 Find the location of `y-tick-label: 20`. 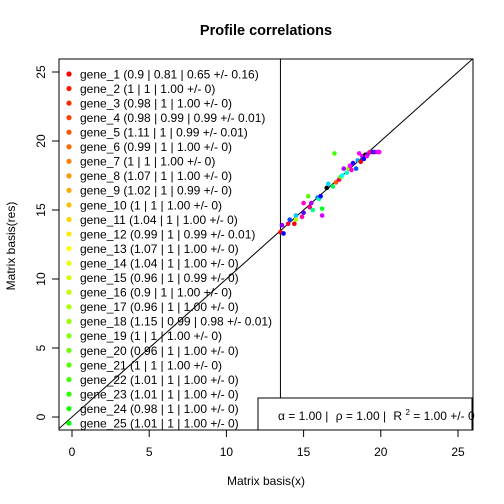

y-tick-label: 20 is located at coordinates (41, 141).